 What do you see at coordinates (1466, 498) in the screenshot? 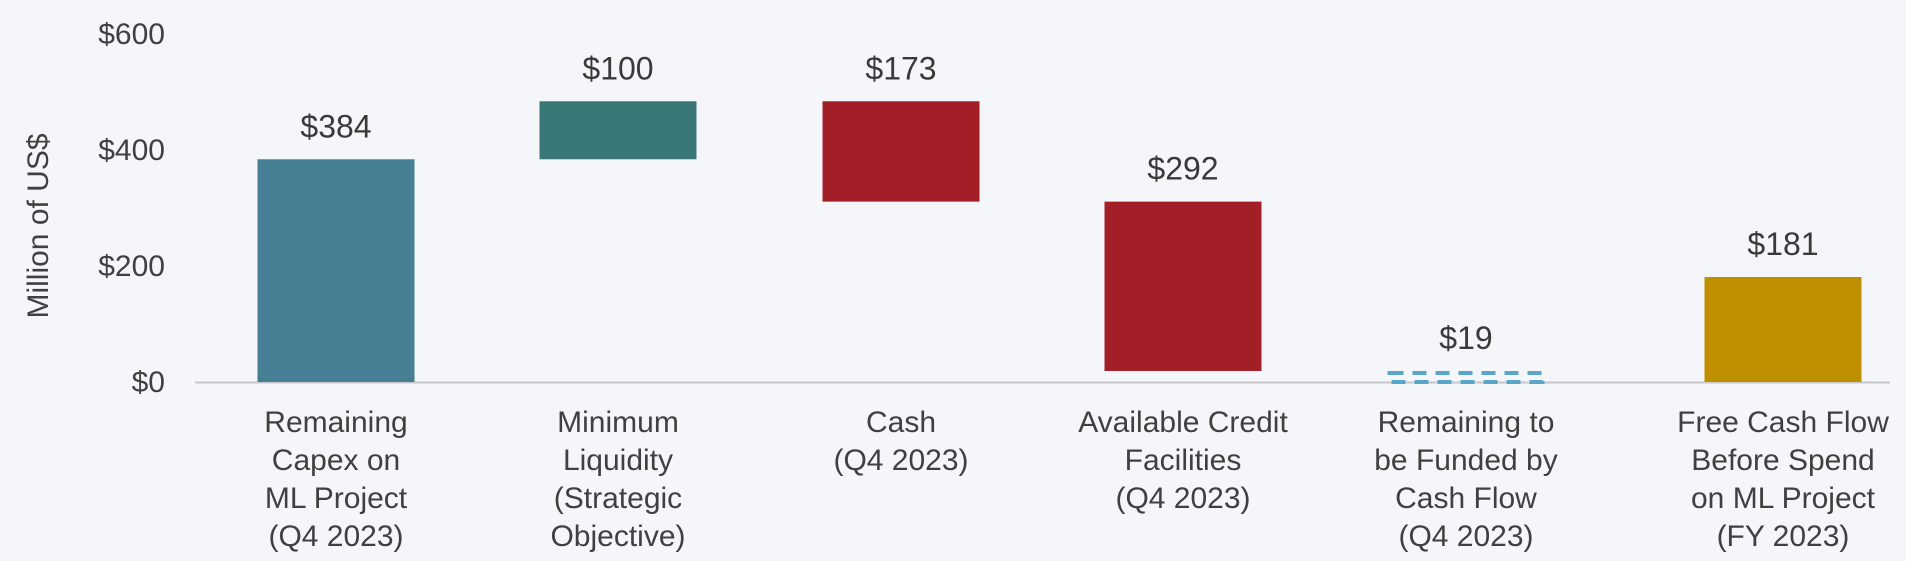
I see `category-label-line: Cash Flow` at bounding box center [1466, 498].